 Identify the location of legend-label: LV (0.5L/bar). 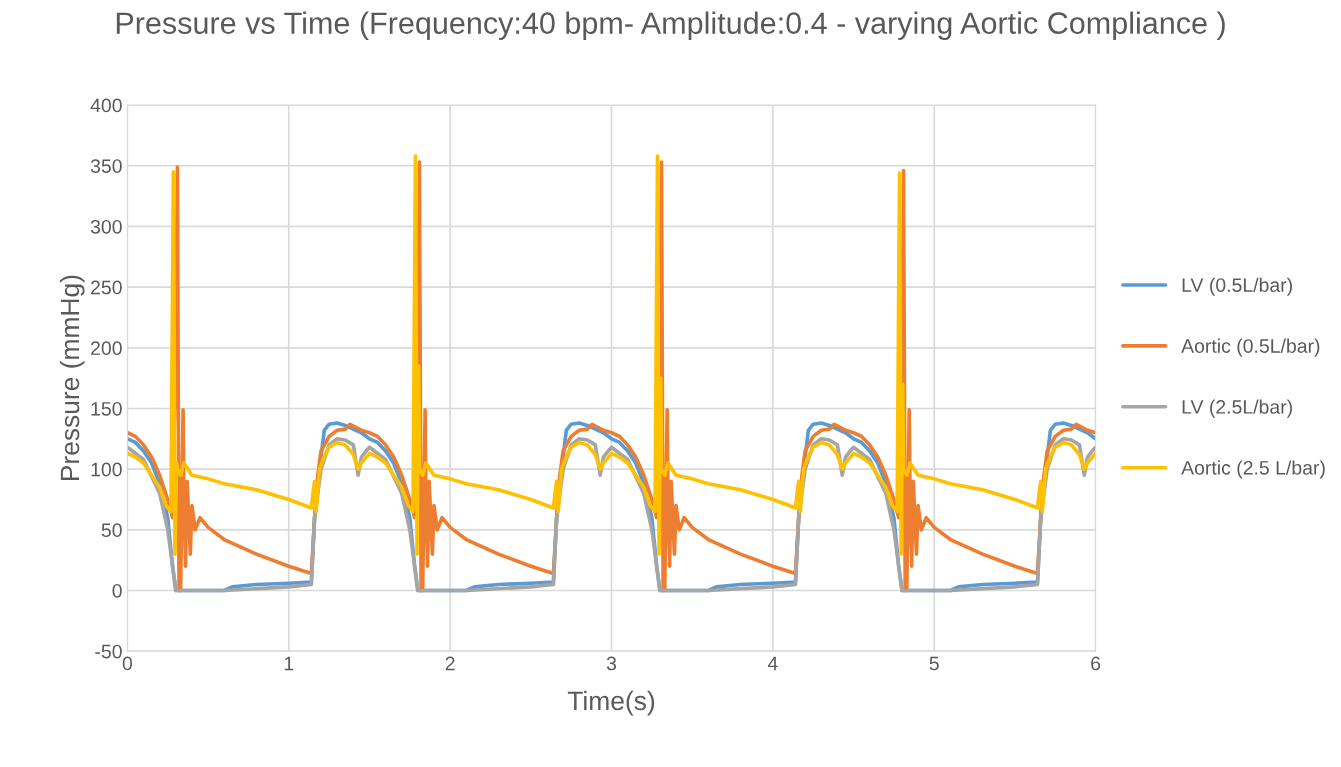
(1237, 286).